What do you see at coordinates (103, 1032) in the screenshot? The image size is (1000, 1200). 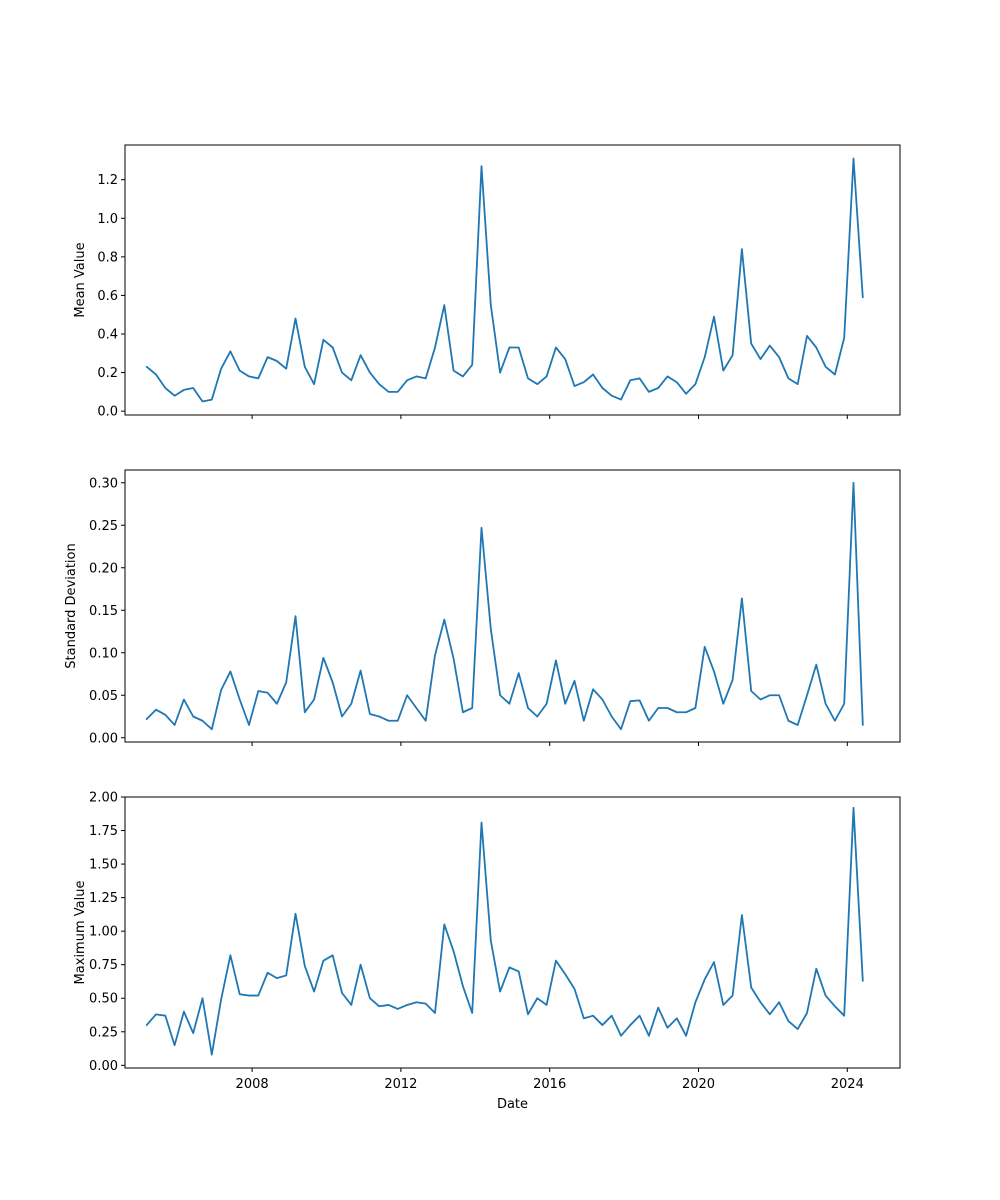 I see `y-tick-label: 0.25` at bounding box center [103, 1032].